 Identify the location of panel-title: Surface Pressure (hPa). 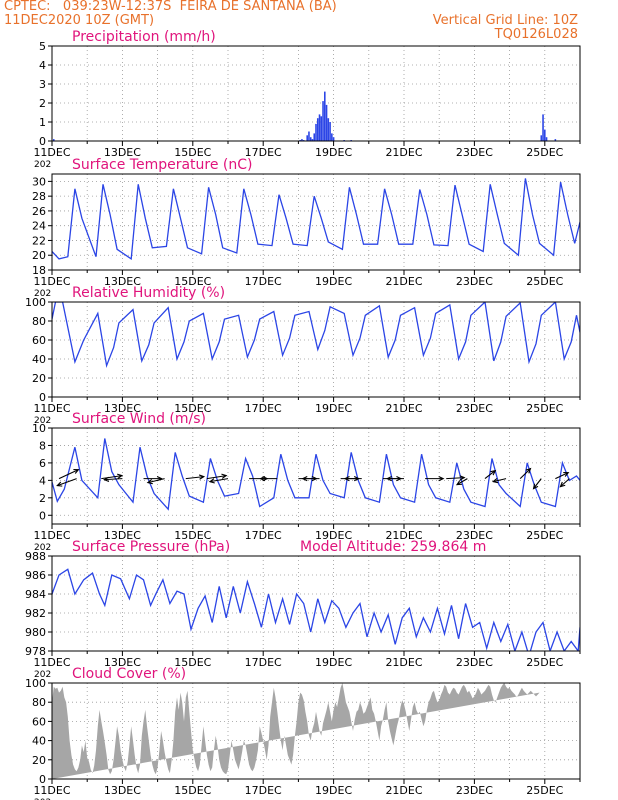
(151, 547).